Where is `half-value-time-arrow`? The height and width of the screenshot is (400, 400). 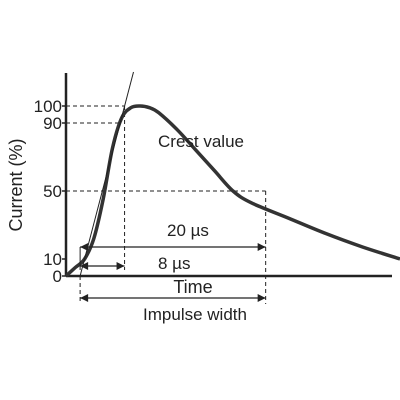
half-value-time-arrow is located at coordinates (173, 247).